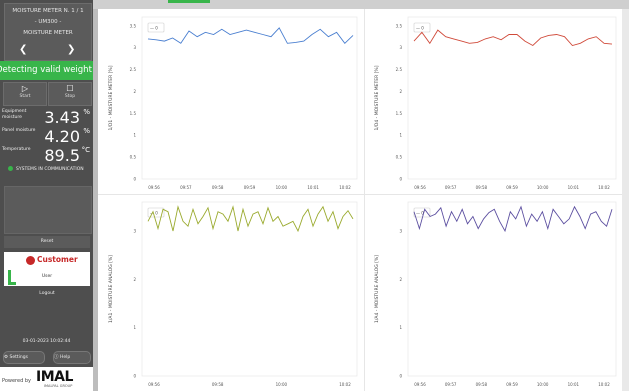  What do you see at coordinates (52, 260) in the screenshot?
I see `customer-logo: Customer` at bounding box center [52, 260].